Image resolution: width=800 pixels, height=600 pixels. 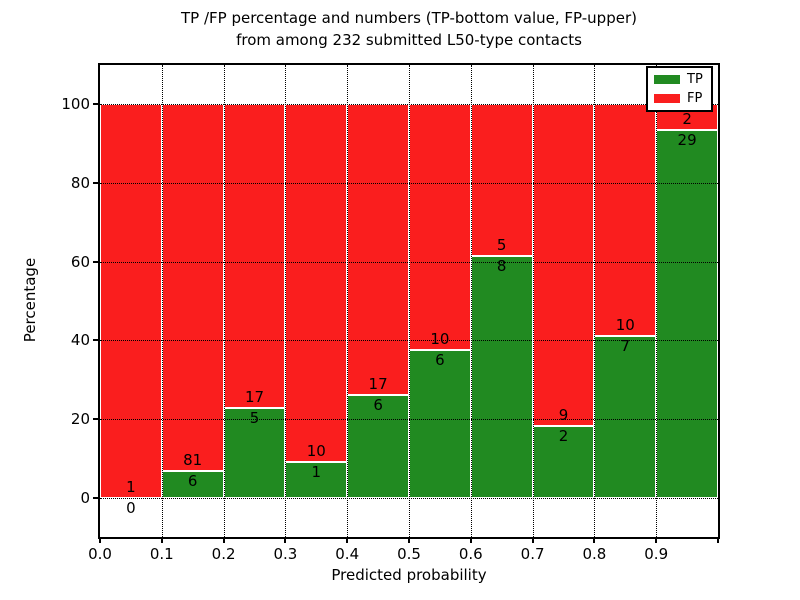 I want to click on x-axis-label: Predicted probability, so click(x=409, y=575).